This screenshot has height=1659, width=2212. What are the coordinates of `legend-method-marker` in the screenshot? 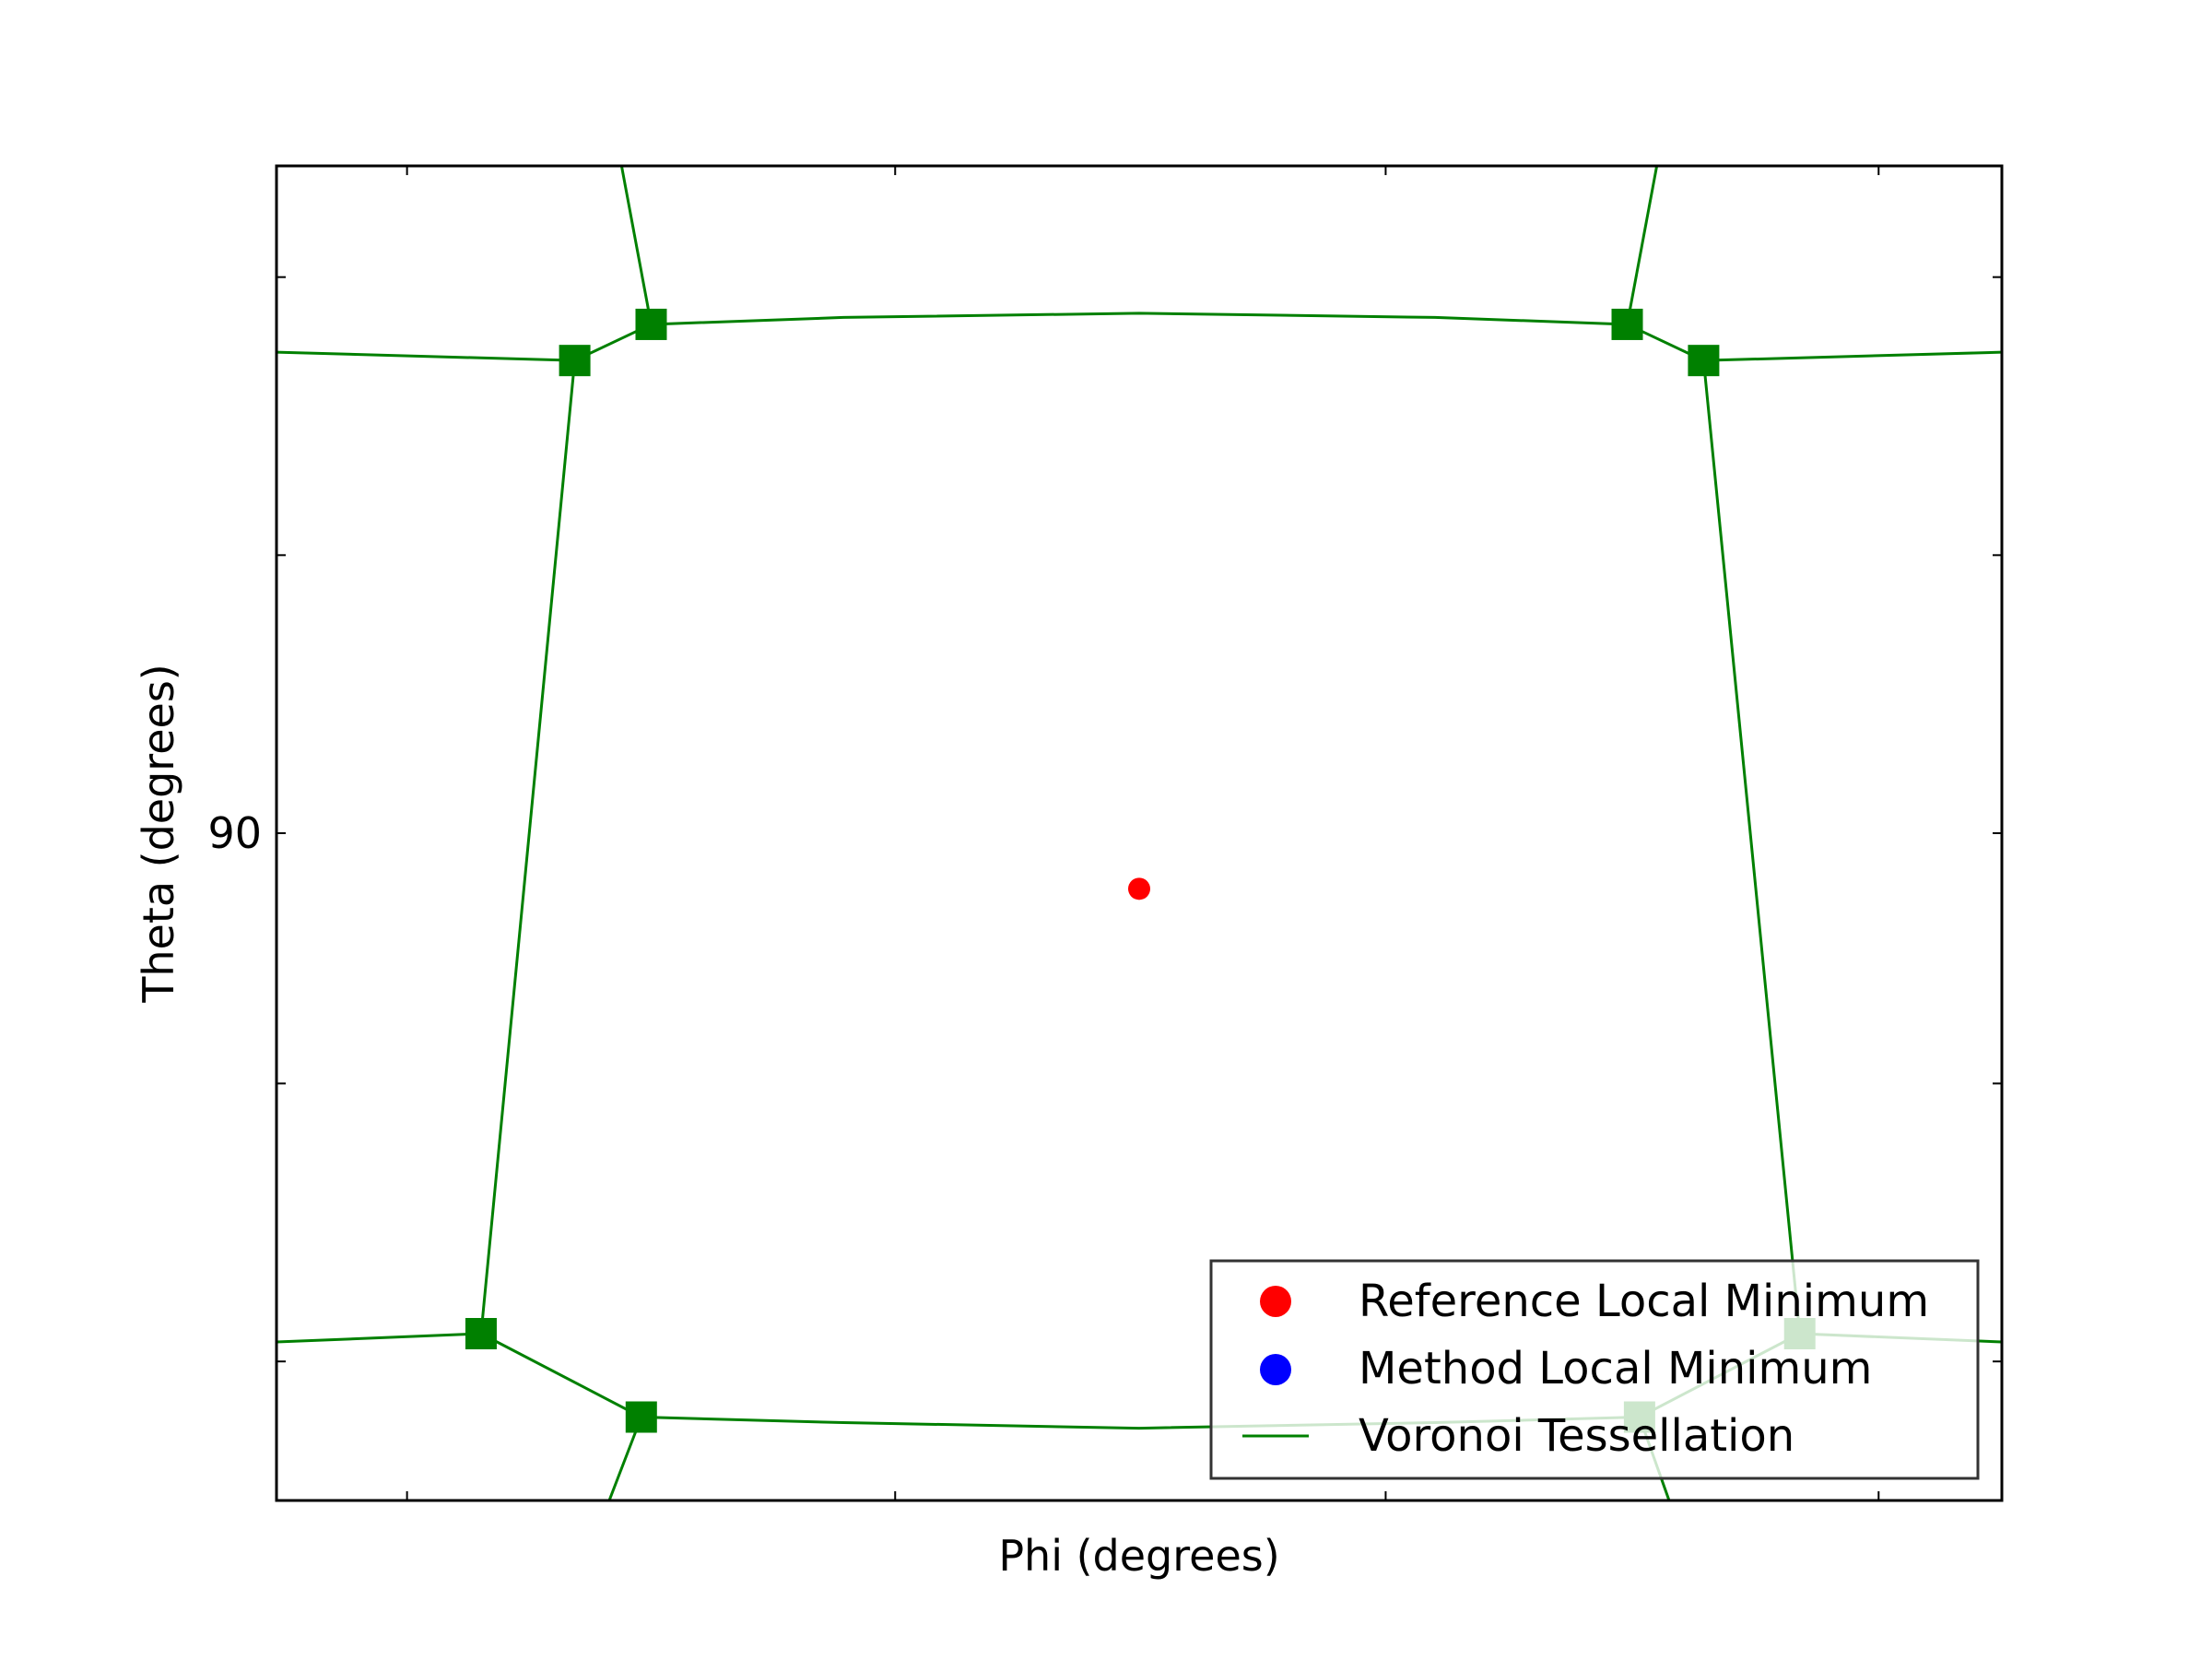 It's located at (1275, 1369).